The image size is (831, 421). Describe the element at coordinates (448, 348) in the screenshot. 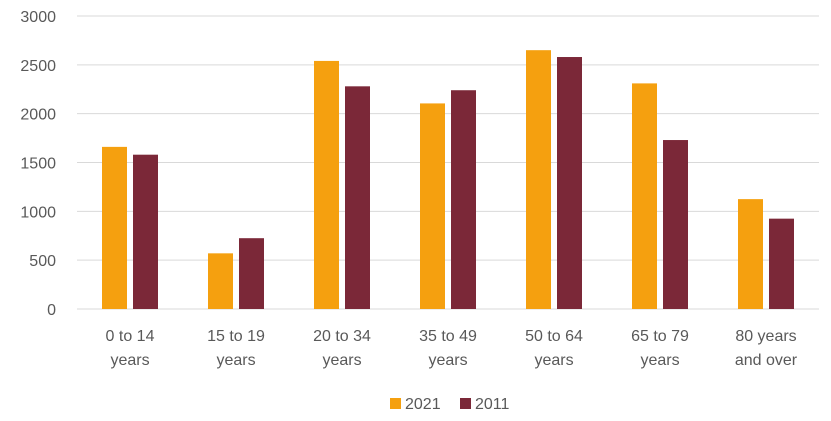

I see `x-tick-label: 35 to 49 years` at that location.